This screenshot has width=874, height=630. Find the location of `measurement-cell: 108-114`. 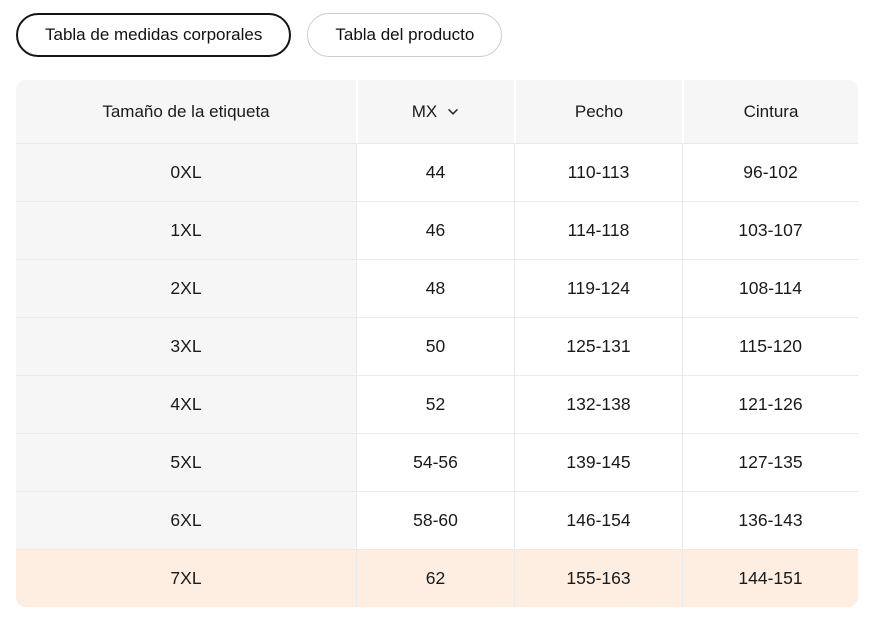

measurement-cell: 108-114 is located at coordinates (770, 288).